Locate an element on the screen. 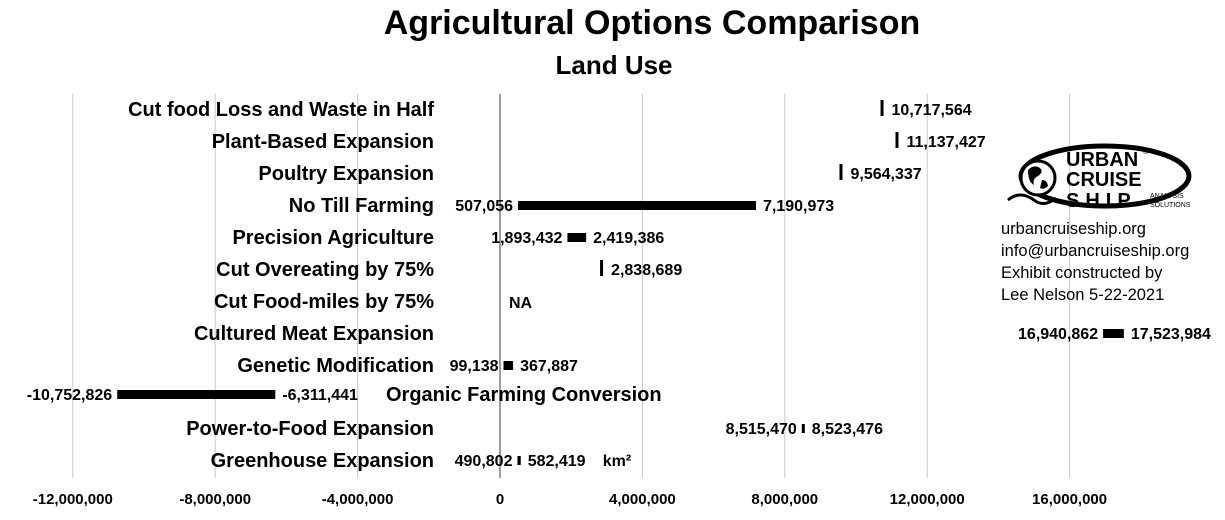 The width and height of the screenshot is (1225, 520). bar-row: Plant-Based Expansion 11,137,427 is located at coordinates (599, 142).